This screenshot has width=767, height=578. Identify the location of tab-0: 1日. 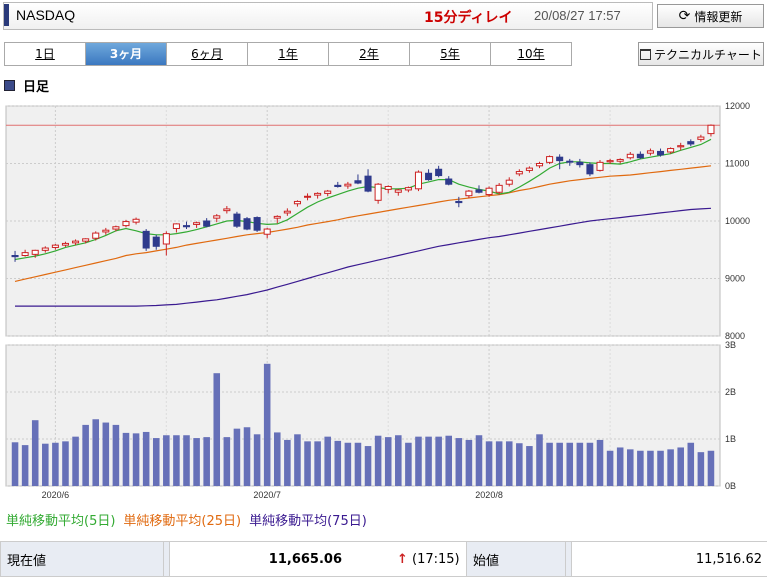
(45, 54).